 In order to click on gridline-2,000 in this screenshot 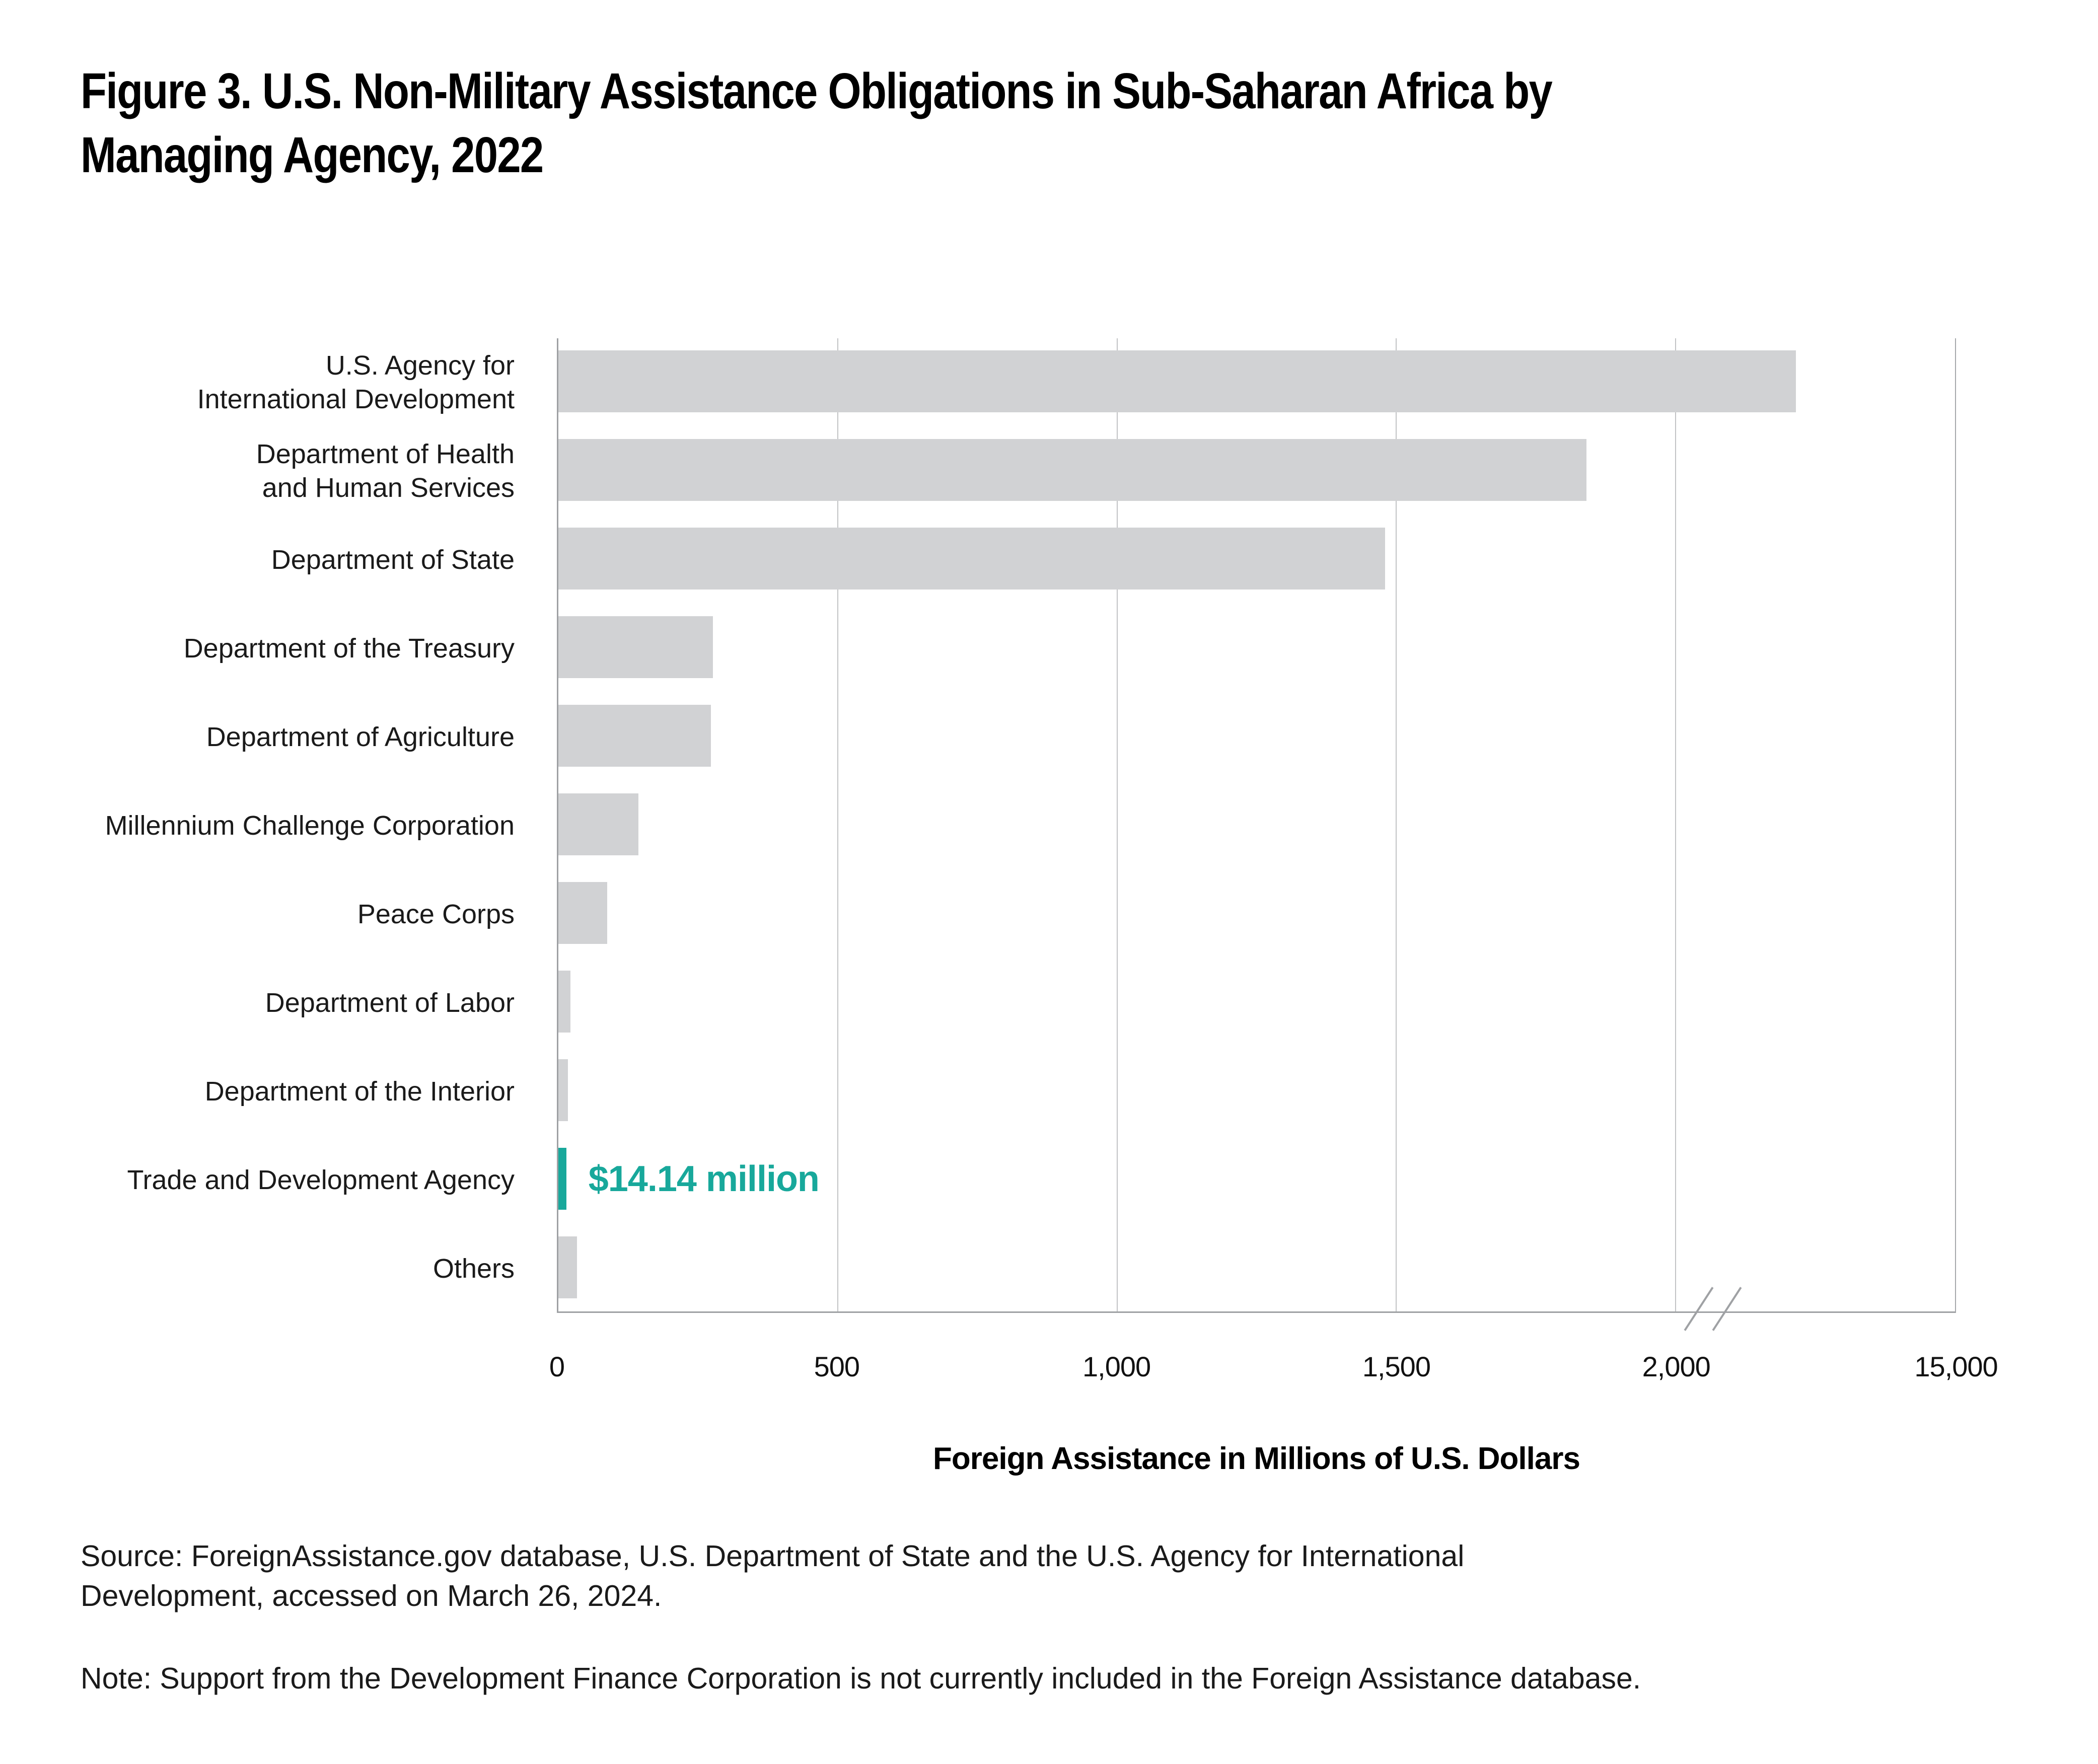, I will do `click(1676, 824)`.